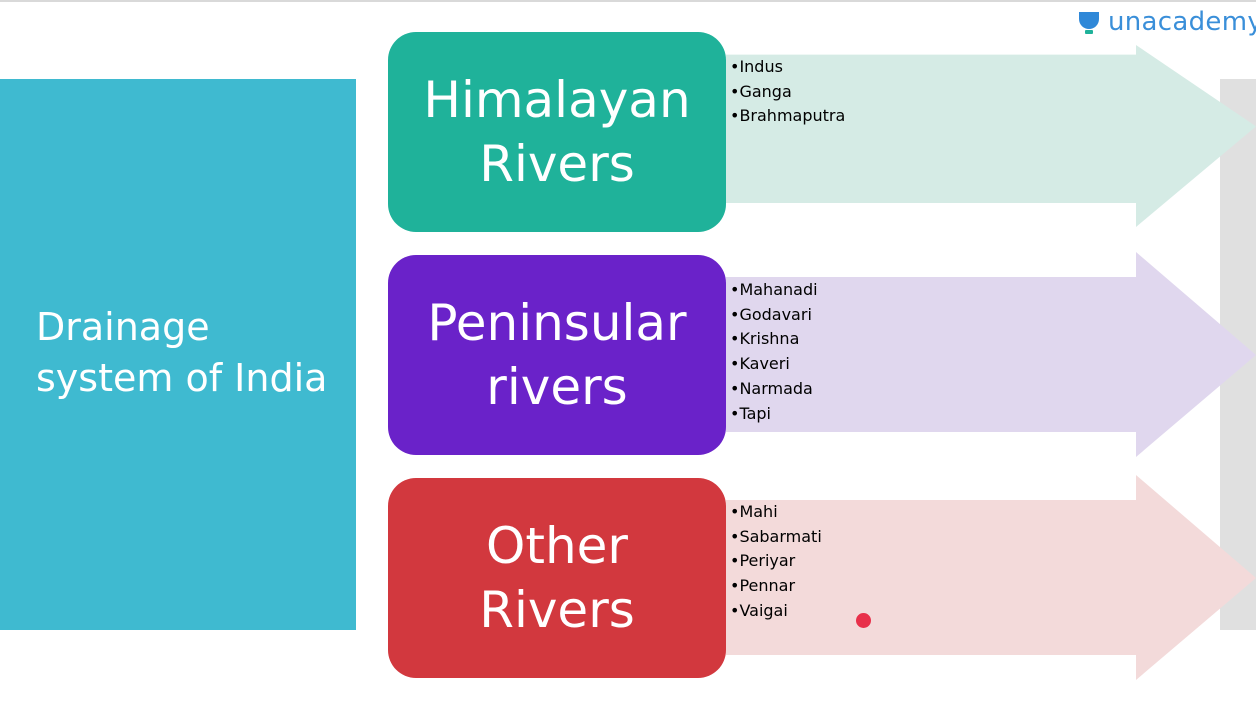  Describe the element at coordinates (771, 314) in the screenshot. I see `list-item: •Godavari` at that location.